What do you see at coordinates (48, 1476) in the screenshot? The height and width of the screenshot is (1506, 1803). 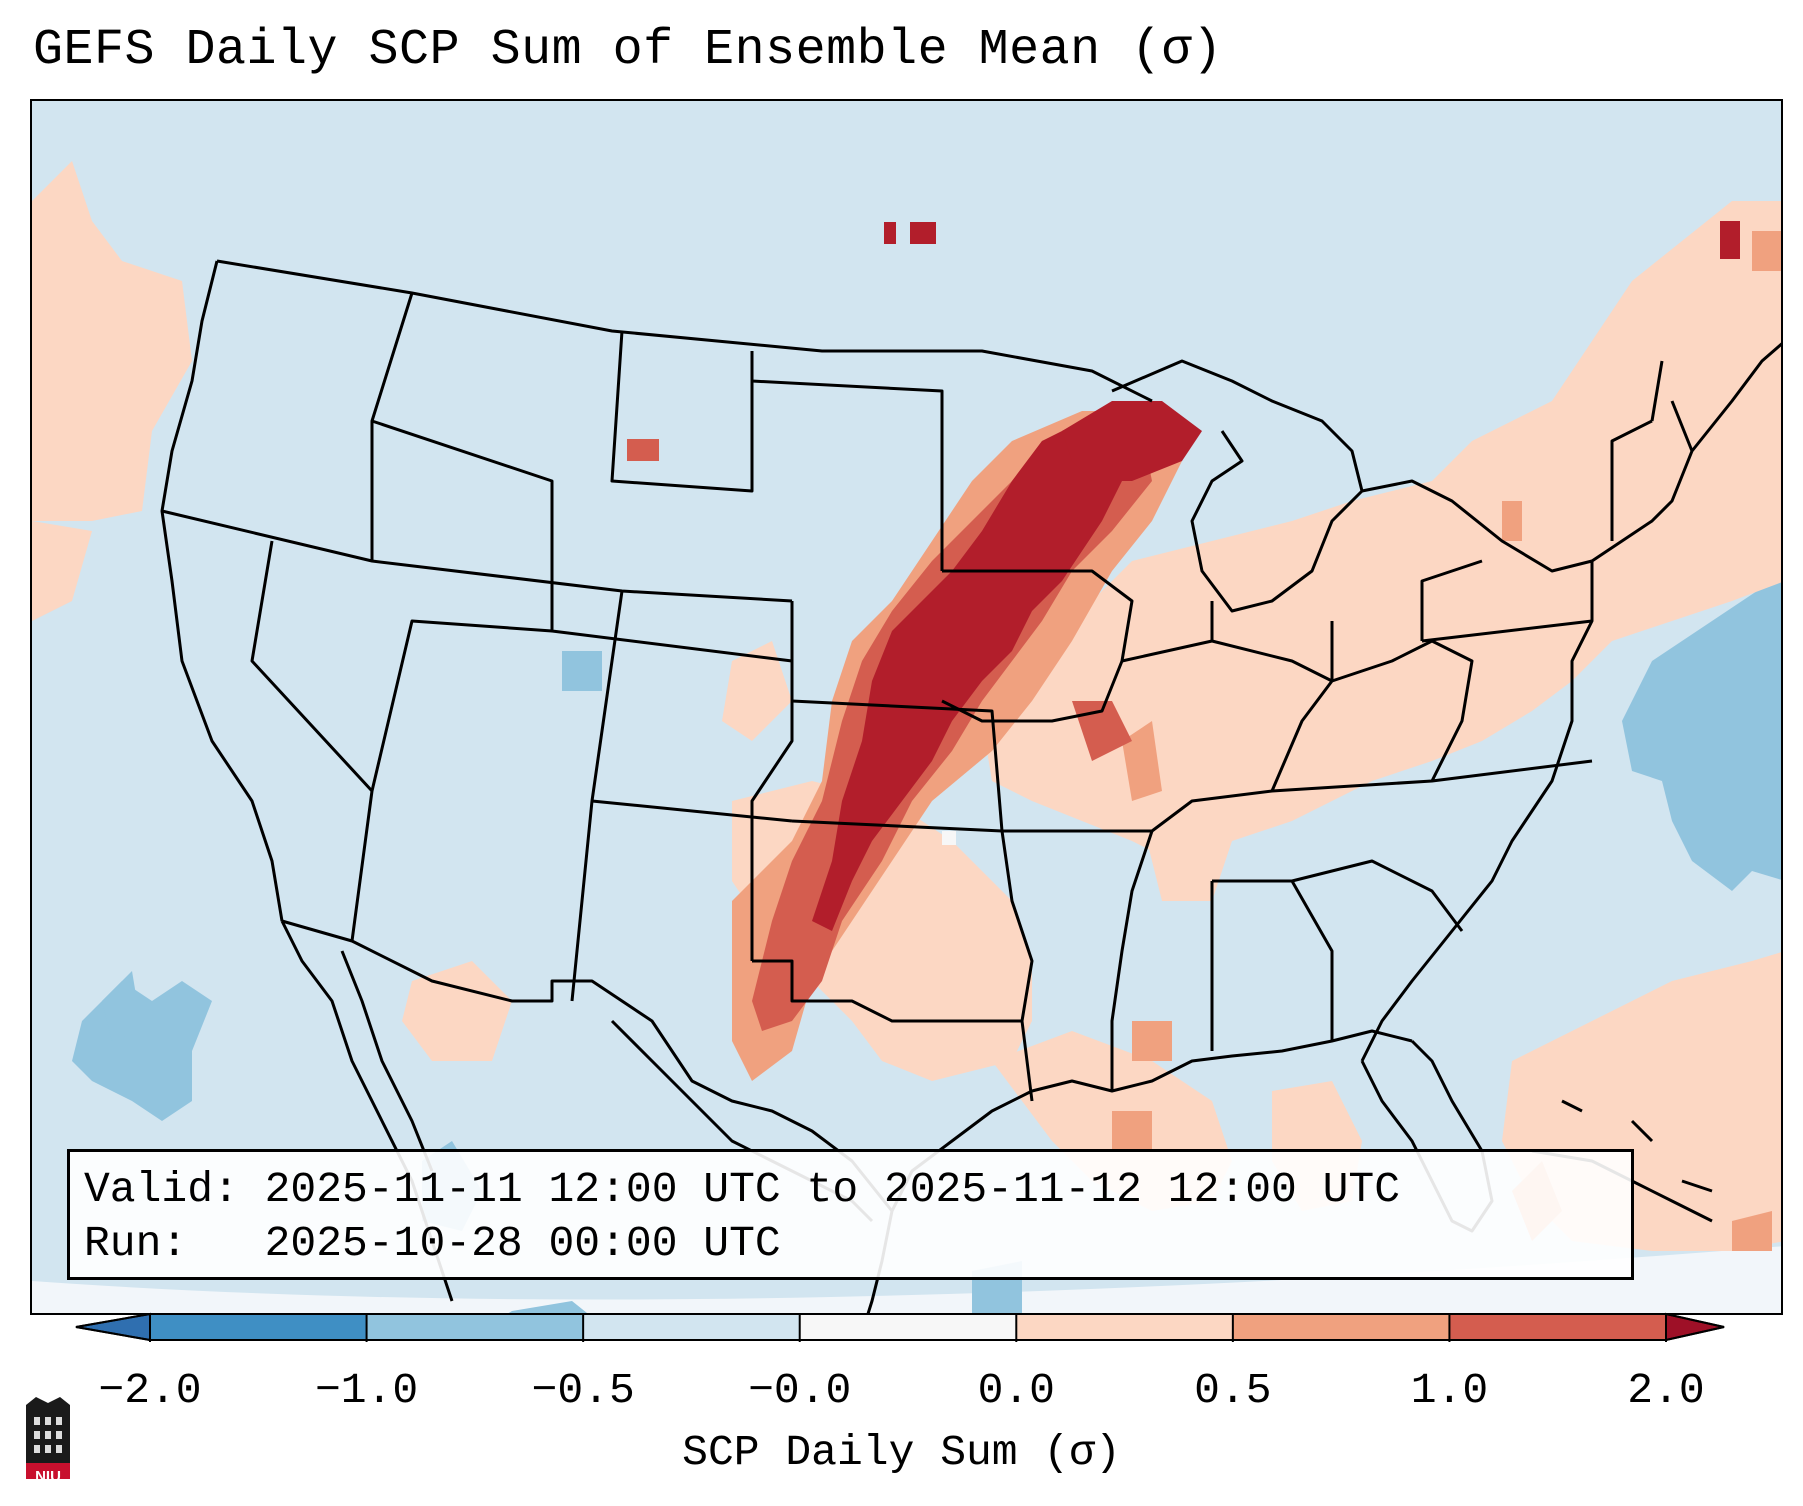 I see `niu-logo-text: NIU` at bounding box center [48, 1476].